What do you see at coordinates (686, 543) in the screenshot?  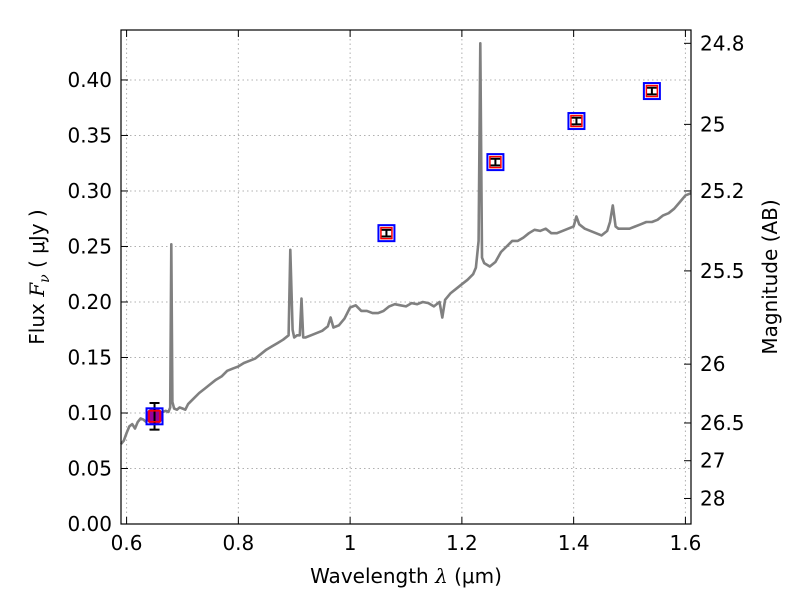 I see `x-tick-label: 1.6` at bounding box center [686, 543].